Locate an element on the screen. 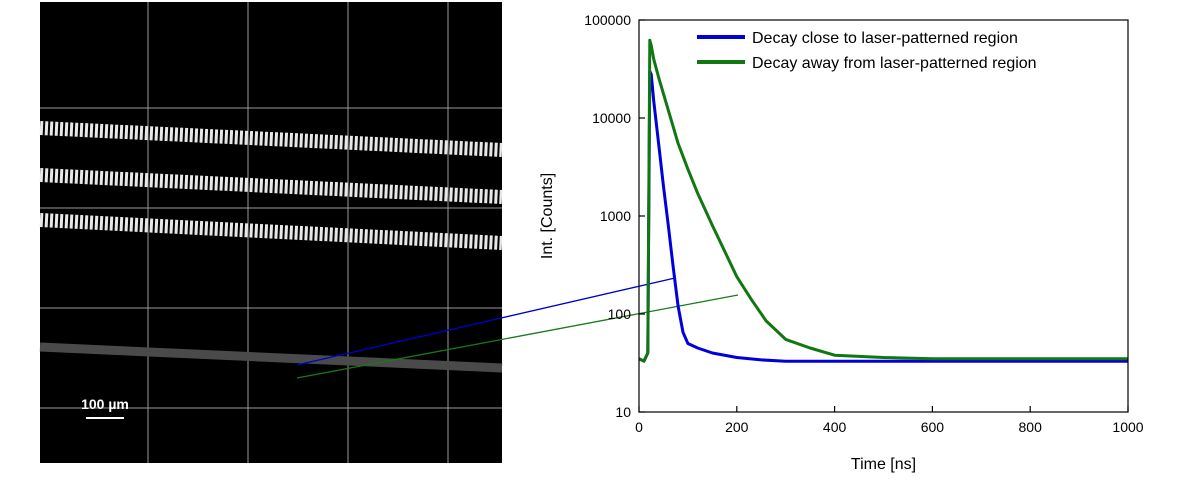  x-axis-title: Time [ns] is located at coordinates (883, 464).